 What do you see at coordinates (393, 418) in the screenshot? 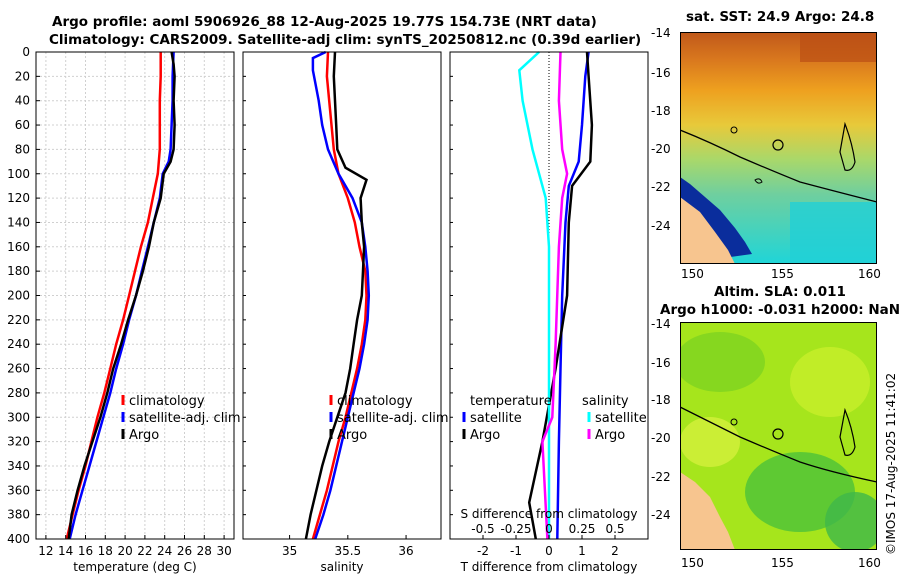
I see `salinity-legend-label-1: satellite-adj. clim` at bounding box center [393, 418].